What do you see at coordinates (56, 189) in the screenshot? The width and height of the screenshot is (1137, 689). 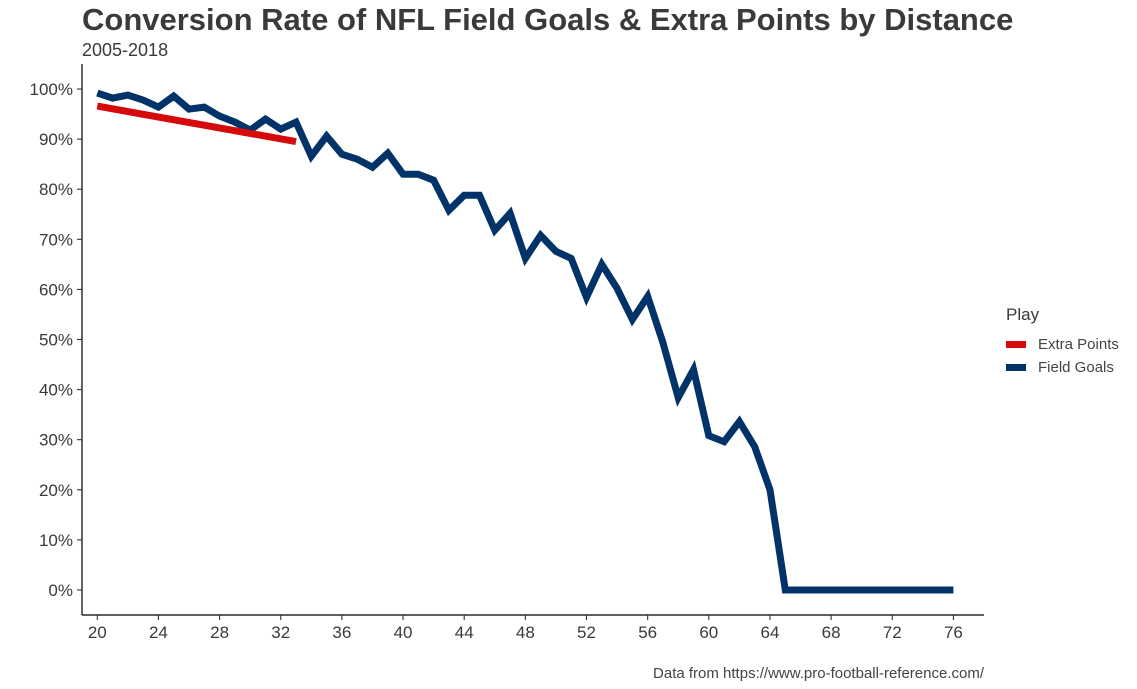 I see `y-tick-label: 80%` at bounding box center [56, 189].